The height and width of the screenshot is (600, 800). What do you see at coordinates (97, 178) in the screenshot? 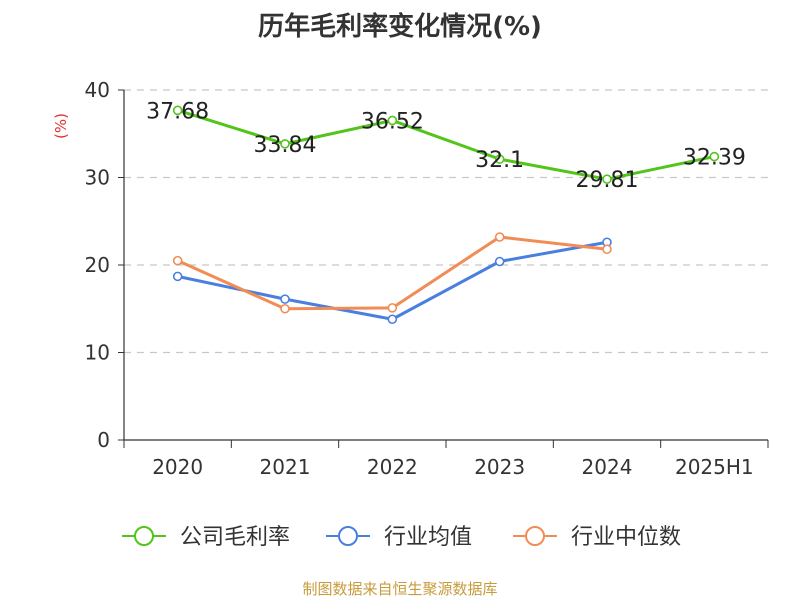
I see `y-tick-label: 30` at bounding box center [97, 178].